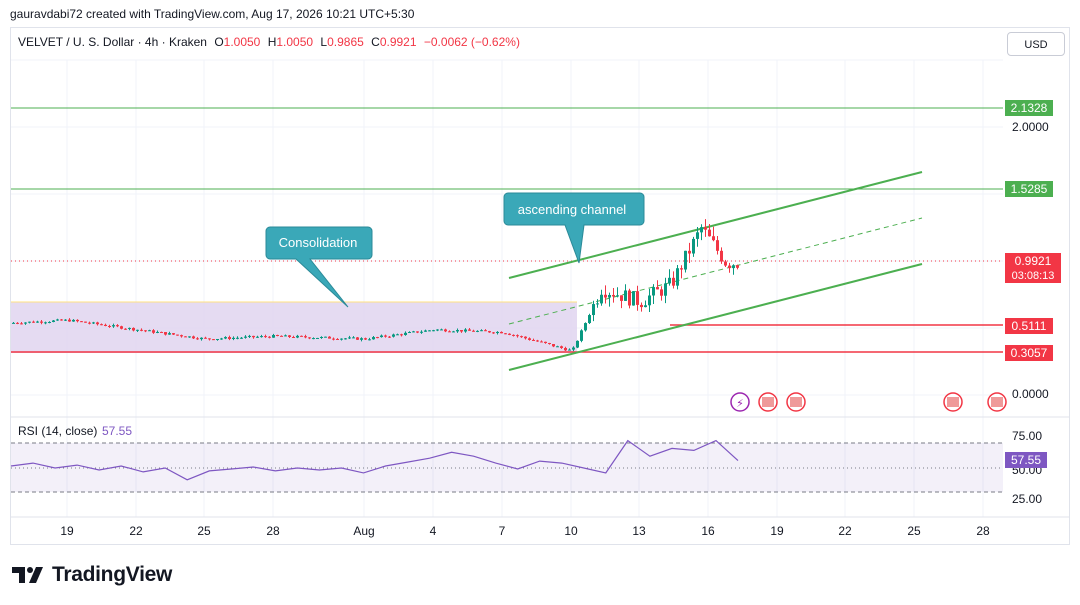 The width and height of the screenshot is (1080, 605). I want to click on channel-middle-line, so click(715, 271).